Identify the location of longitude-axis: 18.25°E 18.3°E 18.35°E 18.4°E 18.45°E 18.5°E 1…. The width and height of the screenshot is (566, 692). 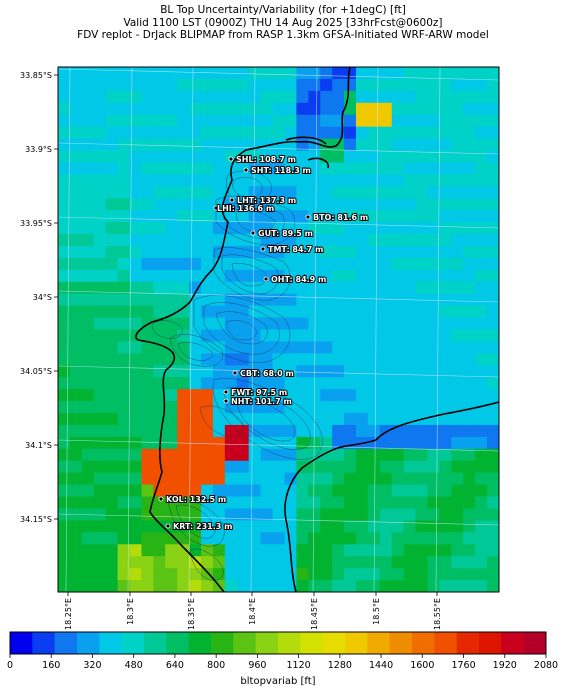
(253, 611).